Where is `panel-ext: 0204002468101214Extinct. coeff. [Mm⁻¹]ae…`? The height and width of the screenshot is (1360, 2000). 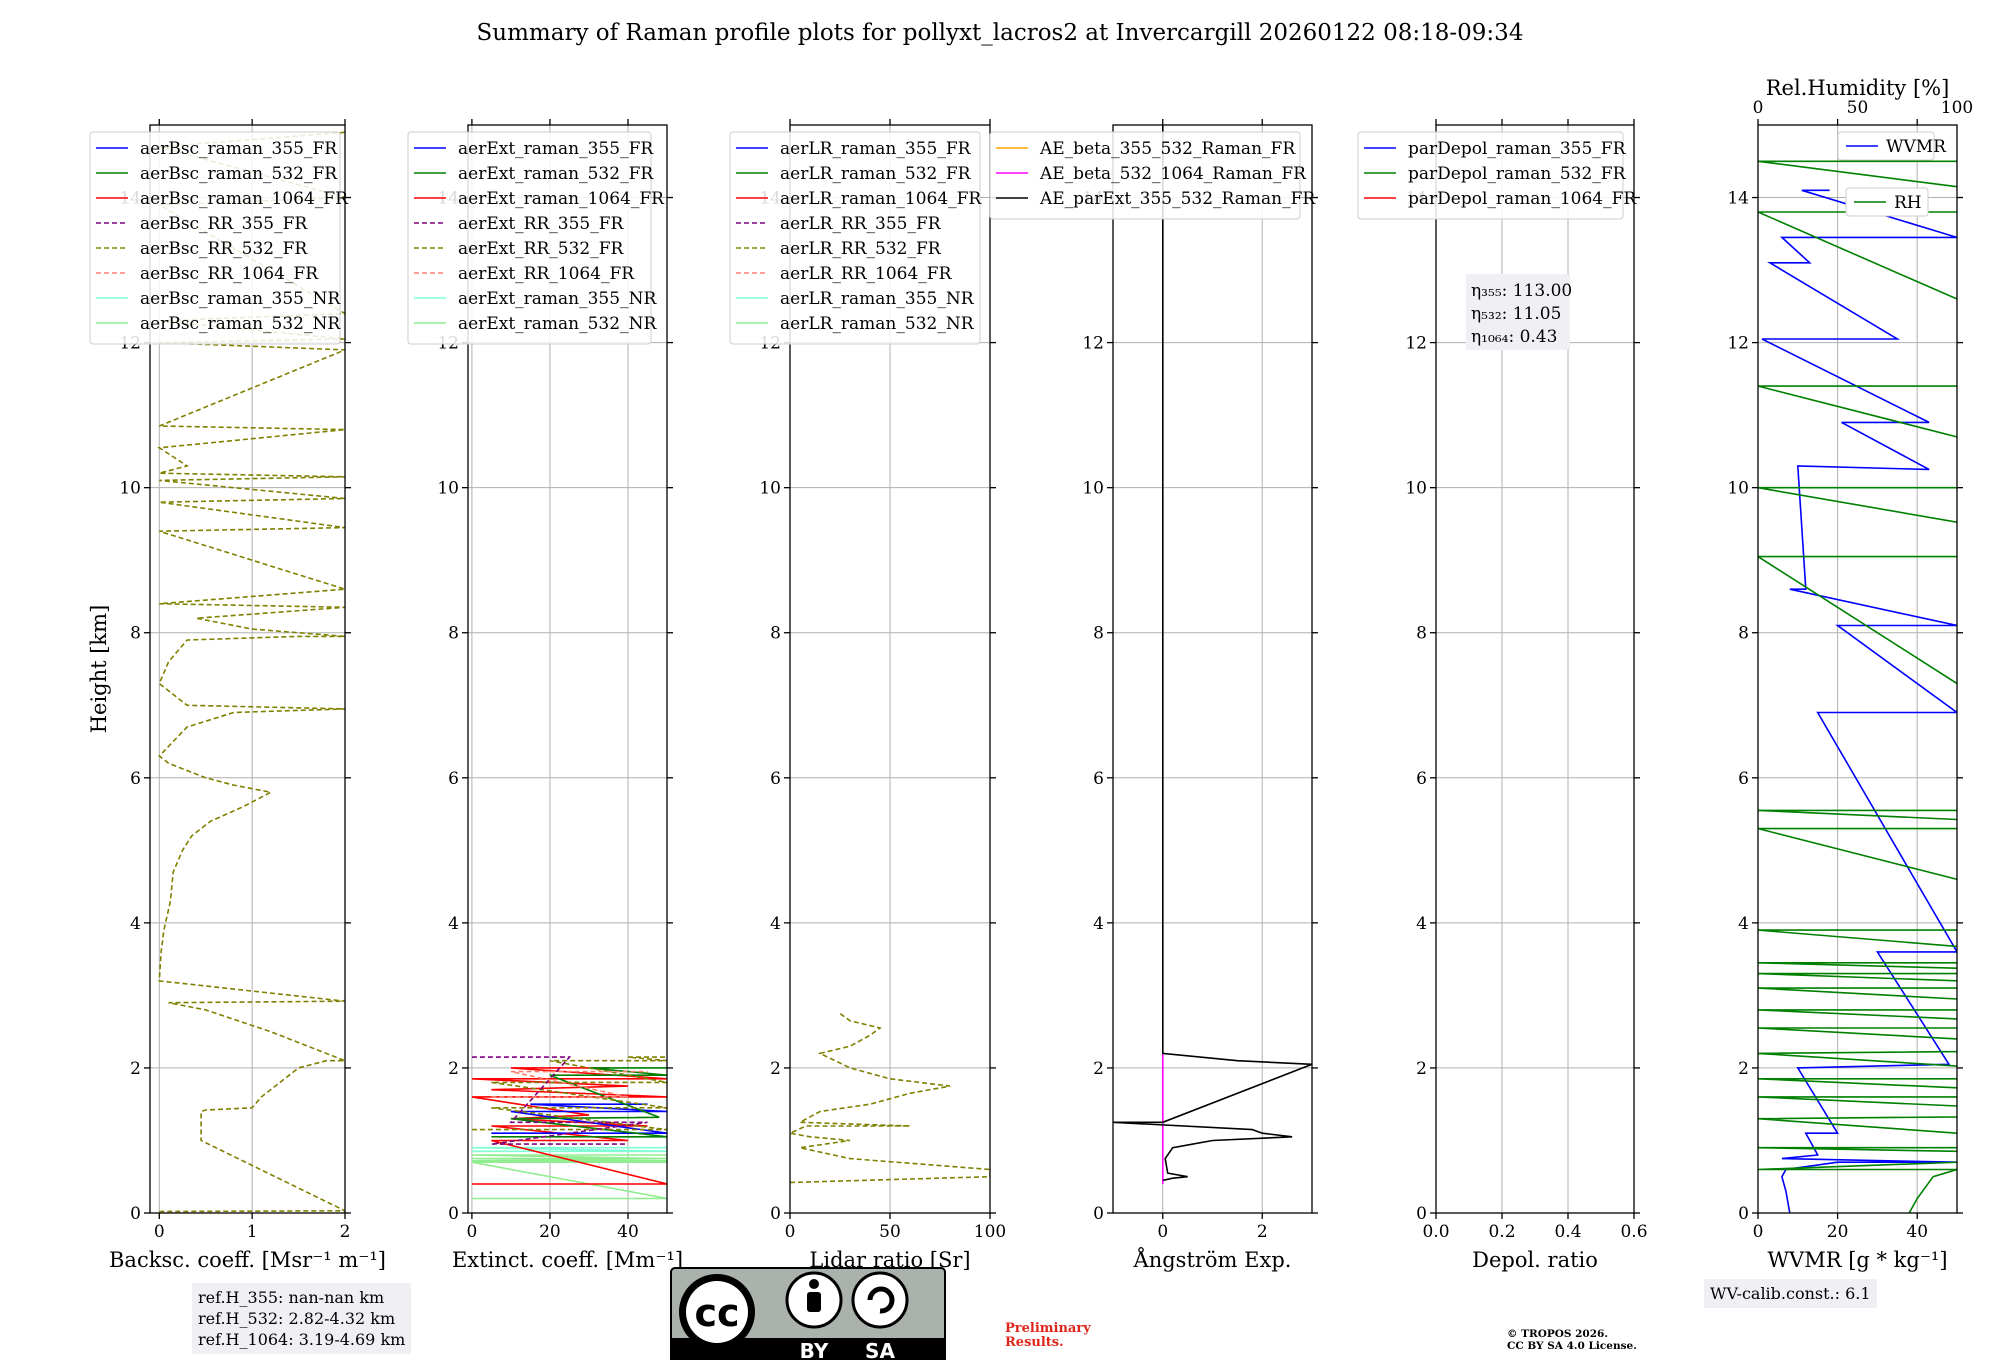 panel-ext: 0204002468101214Extinct. coeff. [Mm⁻¹]ae… is located at coordinates (545, 695).